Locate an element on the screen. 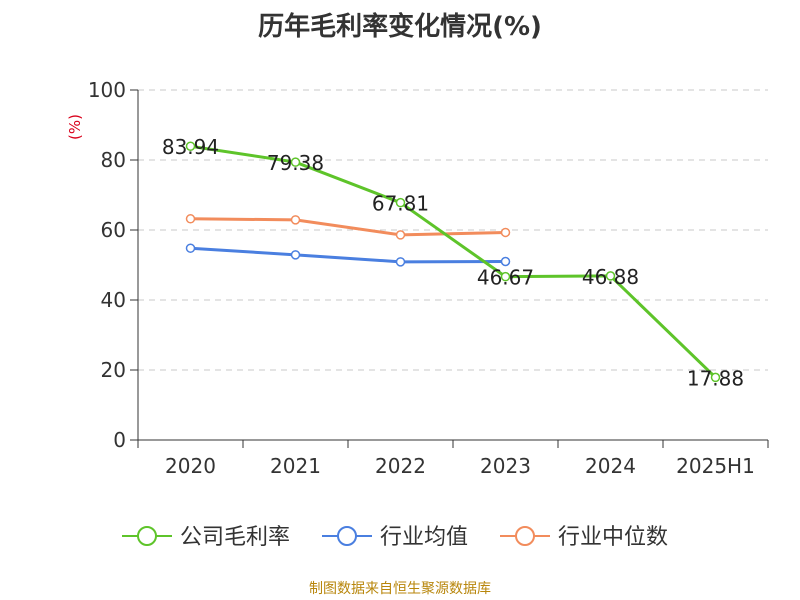 Image resolution: width=800 pixels, height=600 pixels. legend-item: 公司毛利率 is located at coordinates (206, 537).